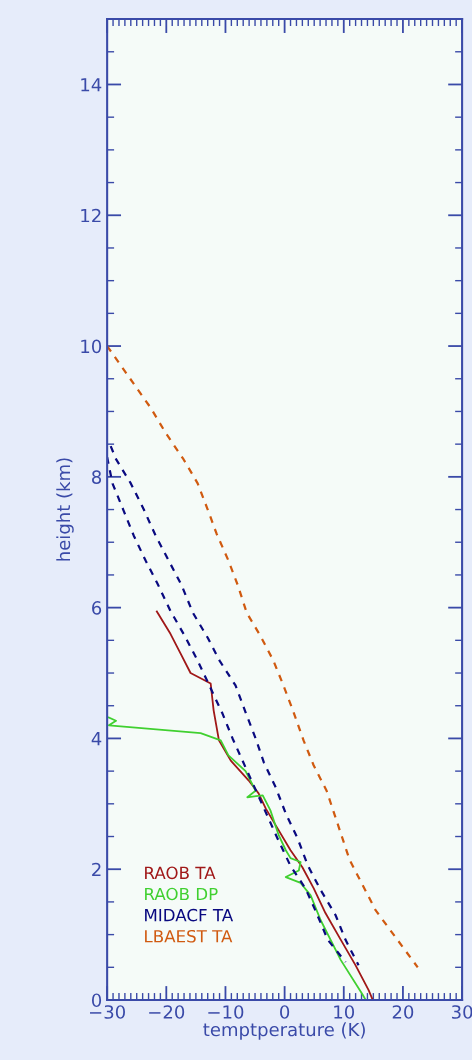  I want to click on line-series, so click(237, 858).